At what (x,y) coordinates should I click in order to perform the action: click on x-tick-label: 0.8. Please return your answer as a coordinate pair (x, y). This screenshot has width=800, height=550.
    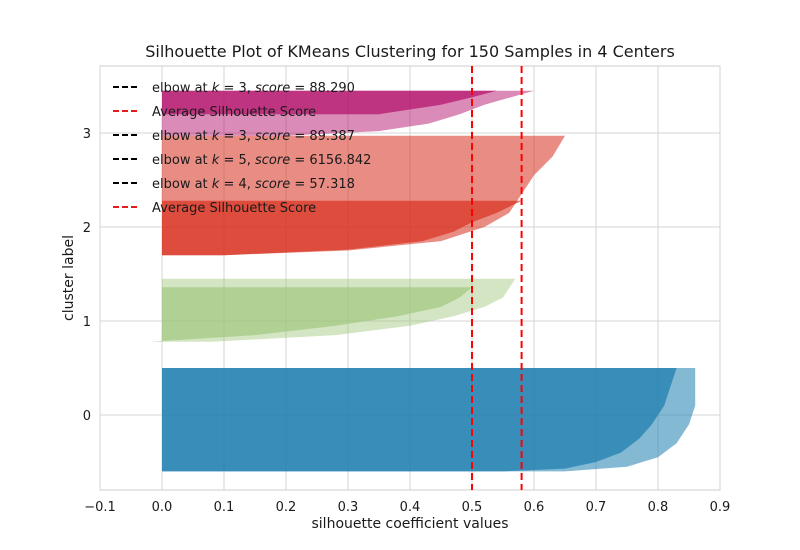
    Looking at the image, I should click on (658, 507).